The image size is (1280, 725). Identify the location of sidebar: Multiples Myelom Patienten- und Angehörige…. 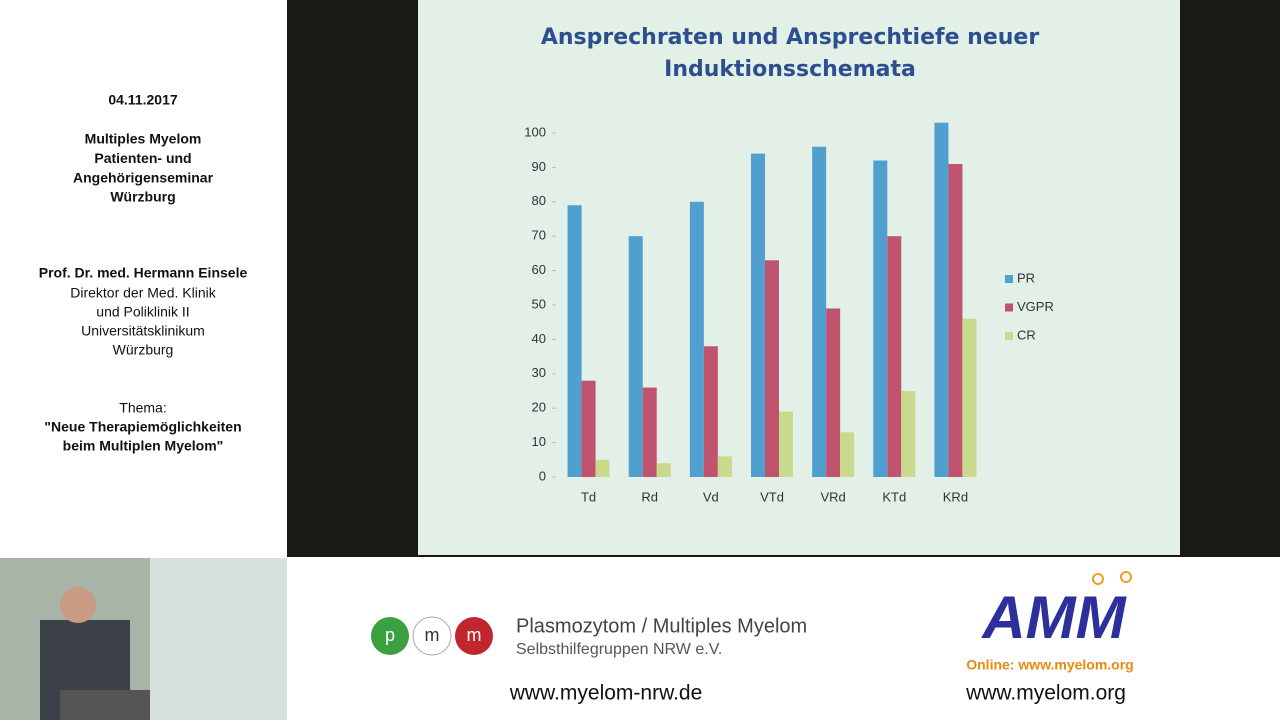
(143, 292).